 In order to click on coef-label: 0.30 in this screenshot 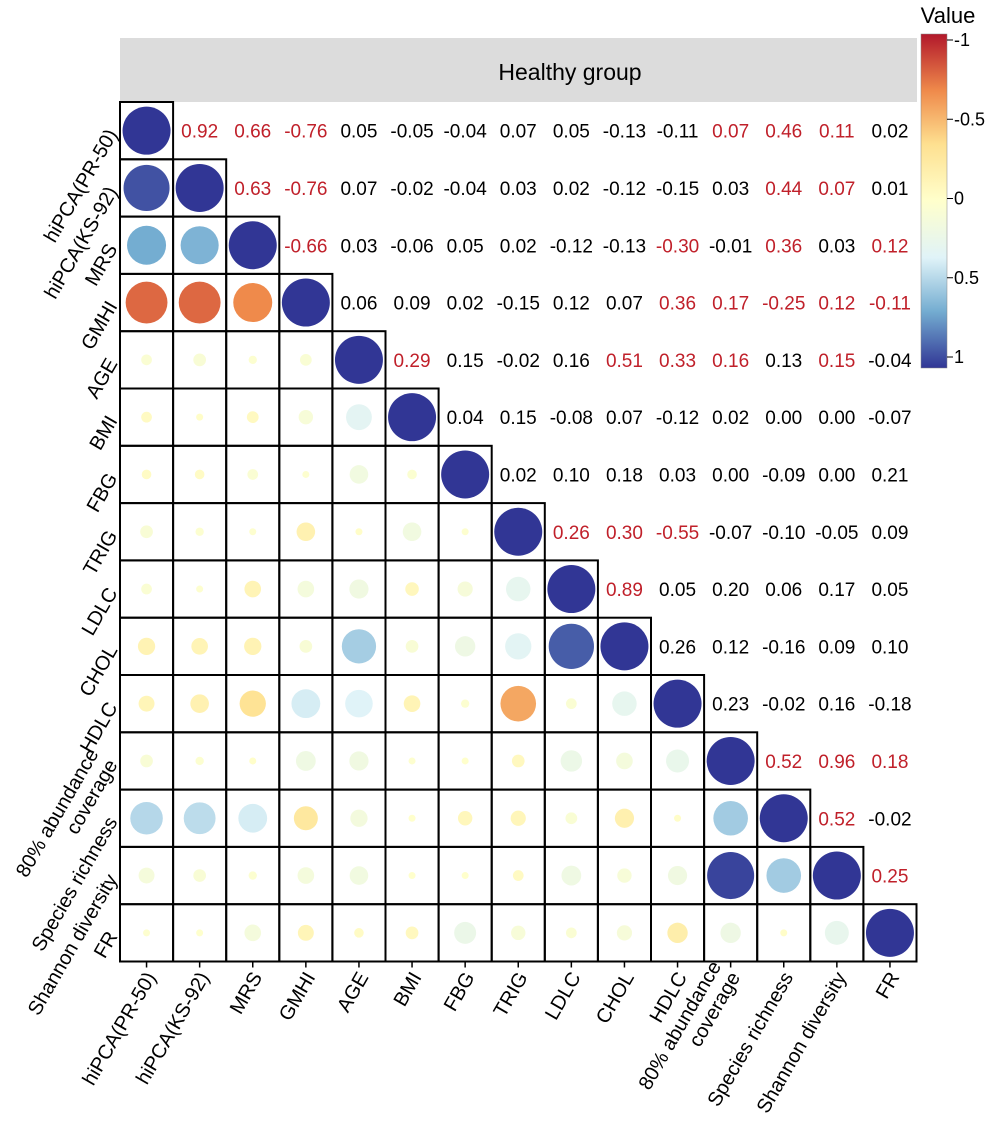, I will do `click(624, 533)`.